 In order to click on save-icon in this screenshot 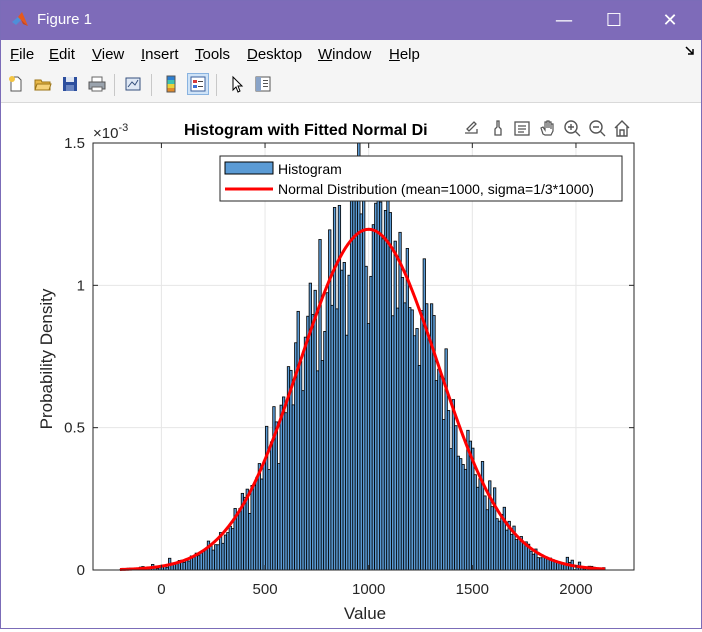, I will do `click(70, 84)`.